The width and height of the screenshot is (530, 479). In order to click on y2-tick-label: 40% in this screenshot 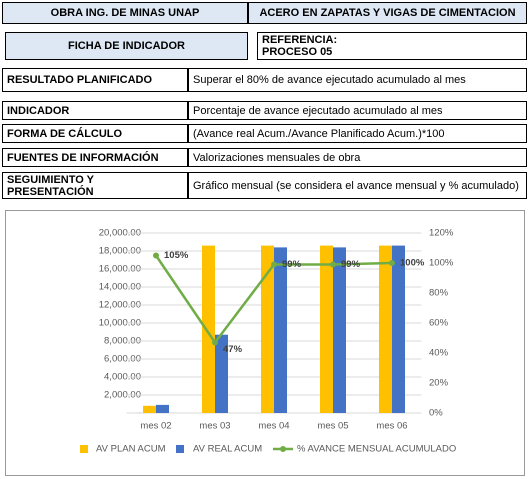, I will do `click(439, 353)`.